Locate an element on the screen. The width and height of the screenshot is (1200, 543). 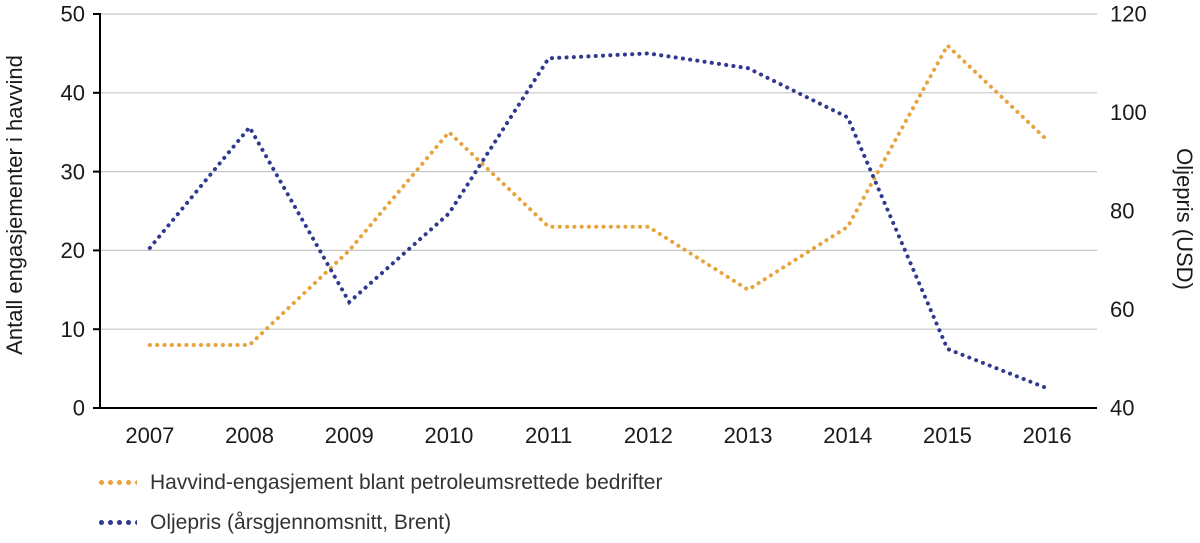
left-tick-label: 50 is located at coordinates (73, 14).